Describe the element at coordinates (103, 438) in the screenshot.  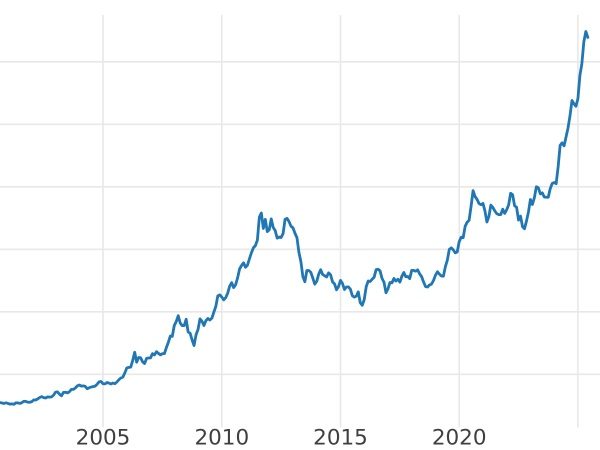
I see `x-axis-tick-label: 2005` at that location.